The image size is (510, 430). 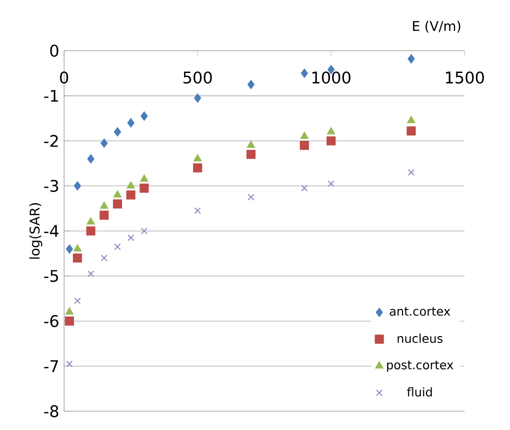 What do you see at coordinates (51, 186) in the screenshot?
I see `y-tick-label: -3` at bounding box center [51, 186].